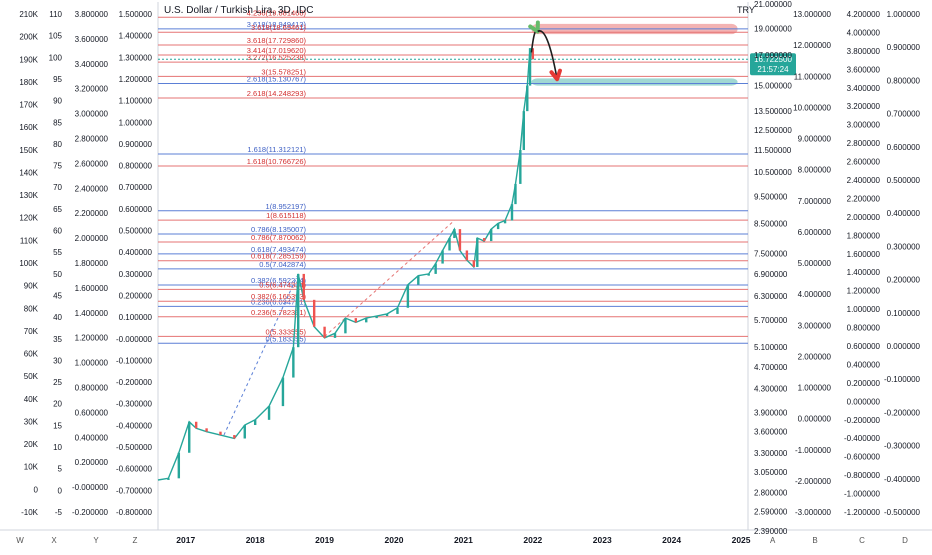  What do you see at coordinates (864, 14) in the screenshot?
I see `scale-C-tick-0: 4.200000` at bounding box center [864, 14].